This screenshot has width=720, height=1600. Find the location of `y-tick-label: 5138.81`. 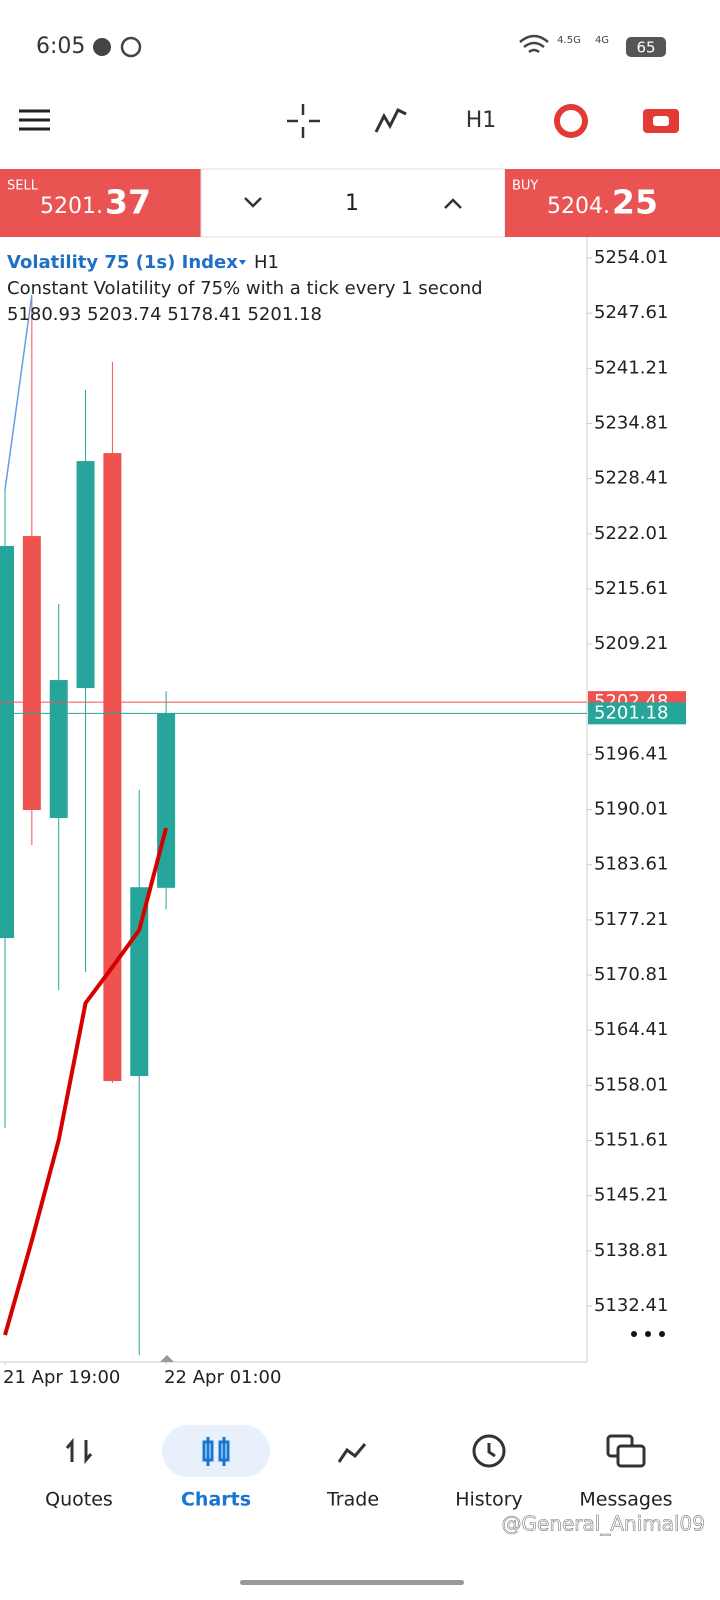

y-tick-label: 5138.81 is located at coordinates (631, 1250).